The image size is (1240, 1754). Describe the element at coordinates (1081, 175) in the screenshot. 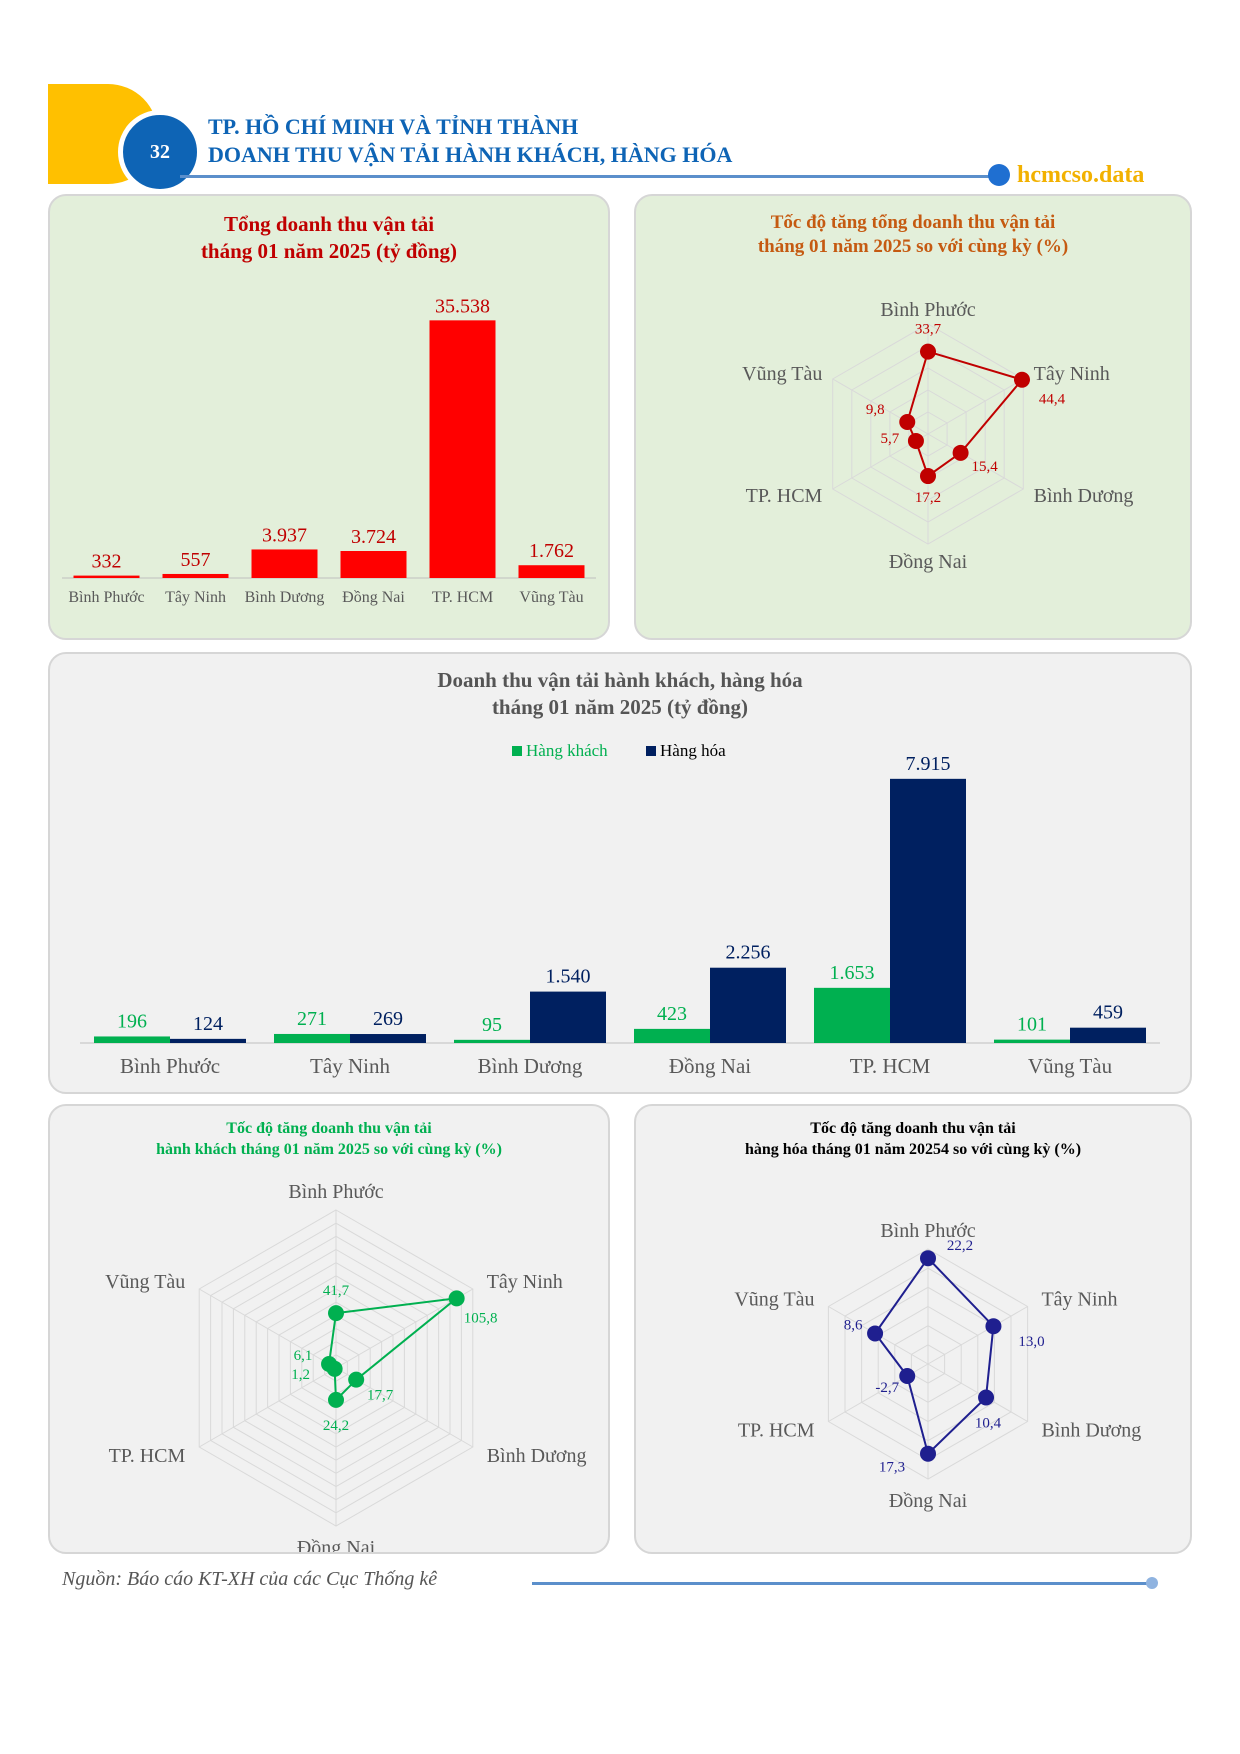

I see `brand-name: hcmcso.data` at that location.